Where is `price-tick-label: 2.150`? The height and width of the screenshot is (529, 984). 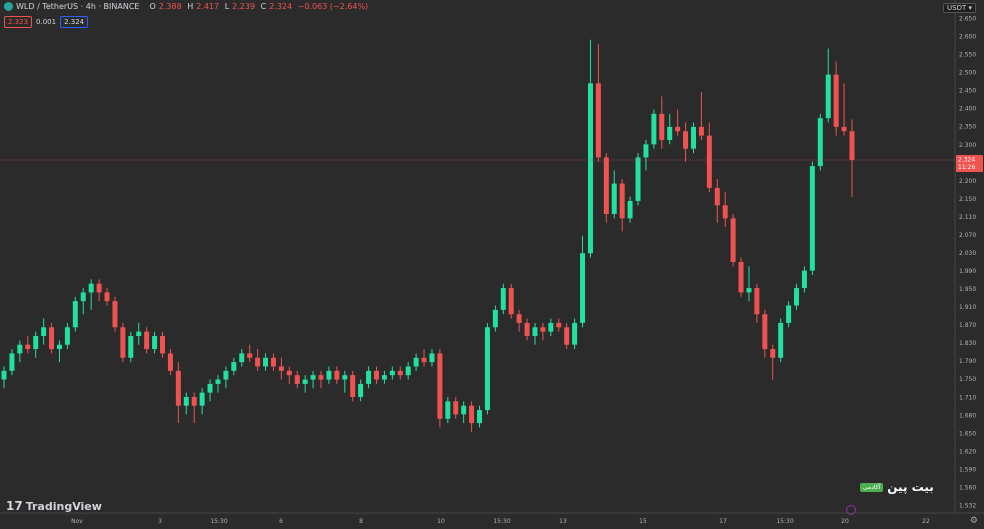 price-tick-label: 2.150 is located at coordinates (967, 199).